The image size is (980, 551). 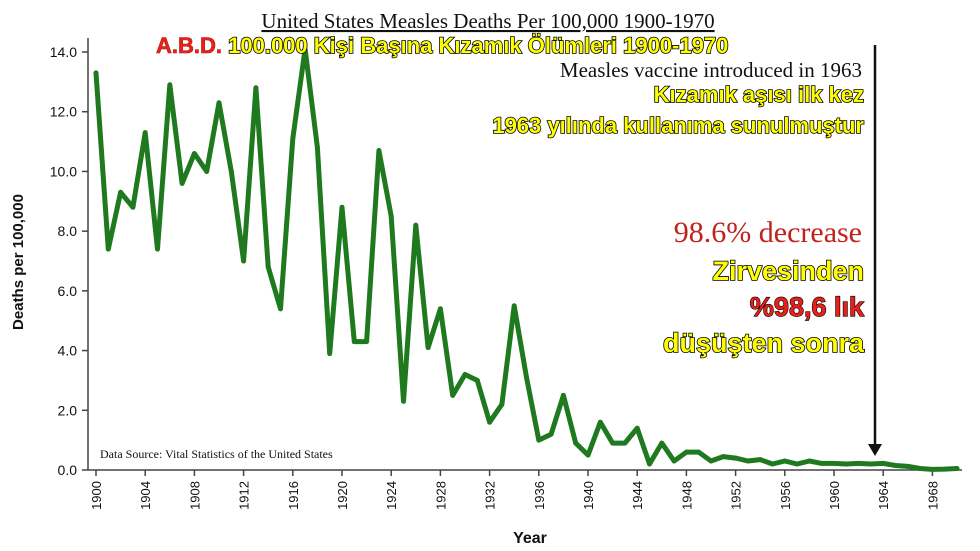 What do you see at coordinates (711, 70) in the screenshot?
I see `vaccine-annotation: Measles vaccine introduced in 1963` at bounding box center [711, 70].